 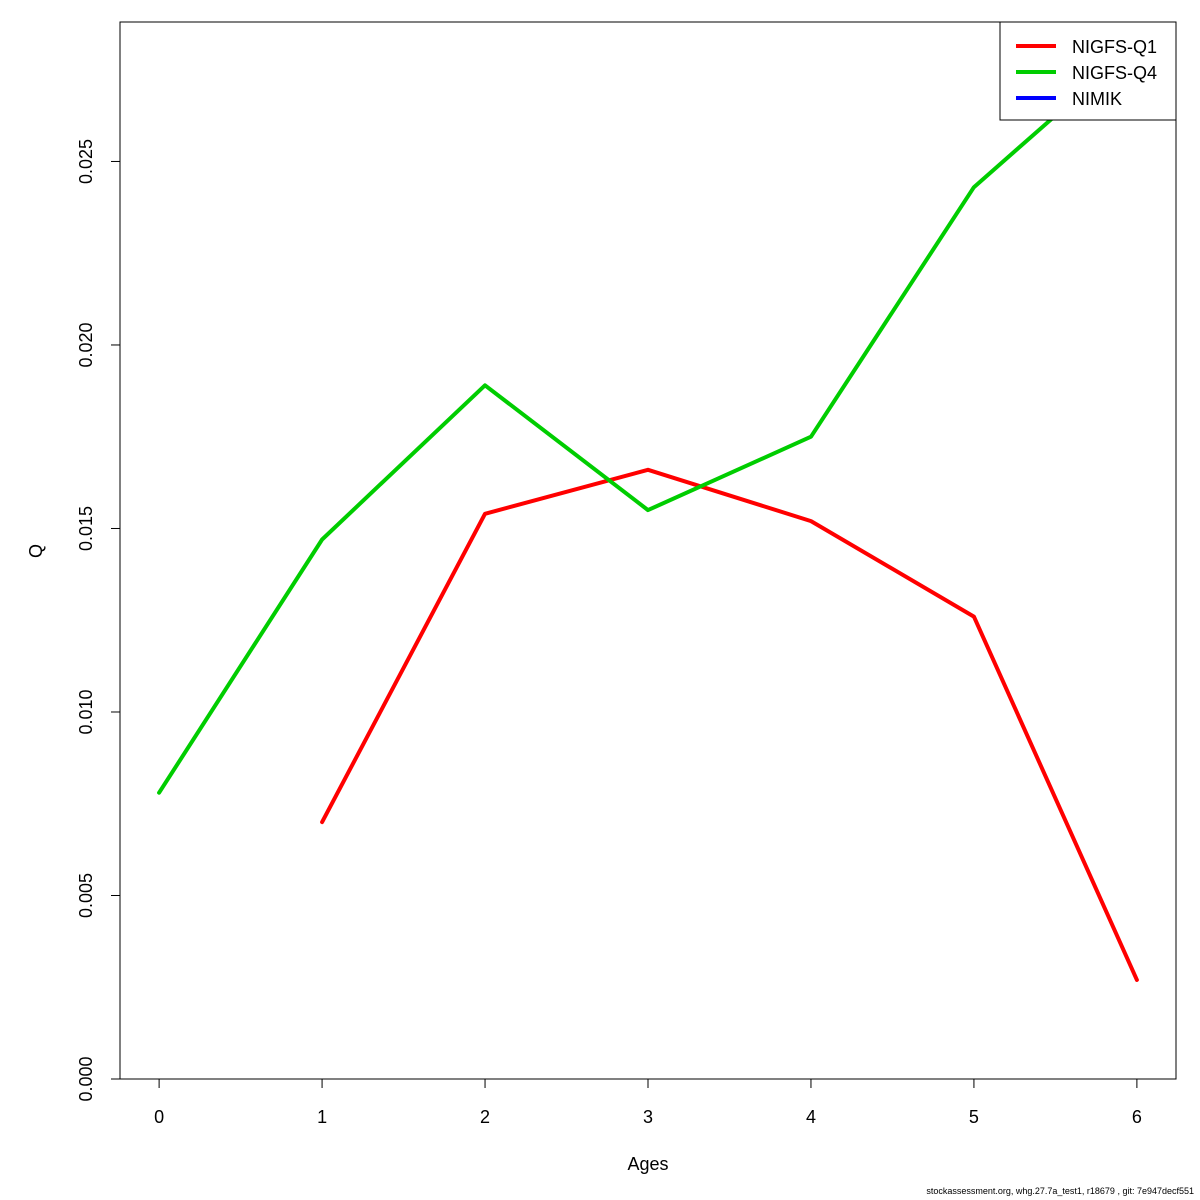 What do you see at coordinates (159, 1117) in the screenshot?
I see `x-tick-label: 0` at bounding box center [159, 1117].